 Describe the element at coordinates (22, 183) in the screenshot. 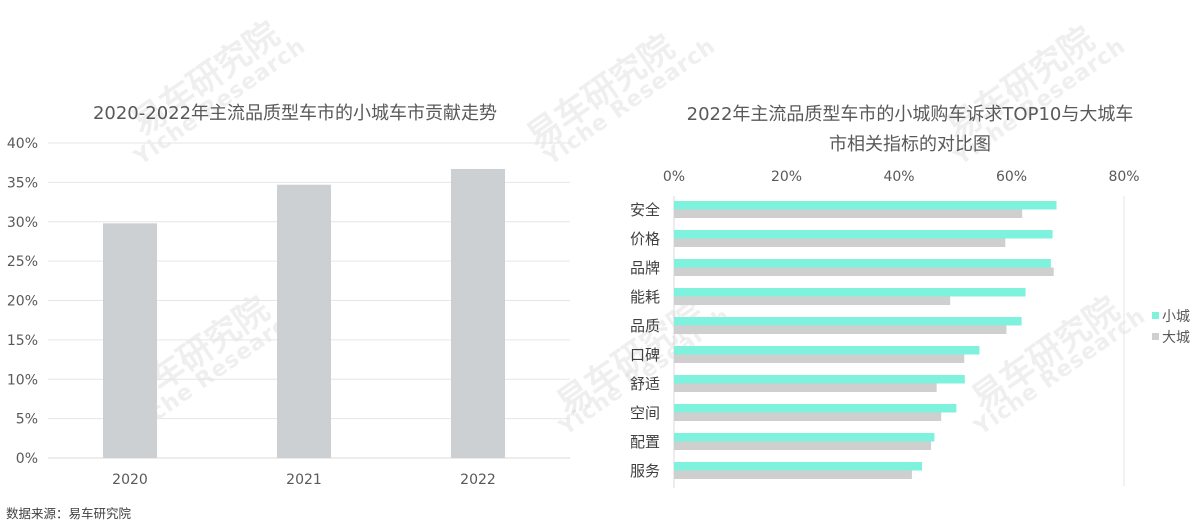

I see `y-tick-label: 35%` at that location.